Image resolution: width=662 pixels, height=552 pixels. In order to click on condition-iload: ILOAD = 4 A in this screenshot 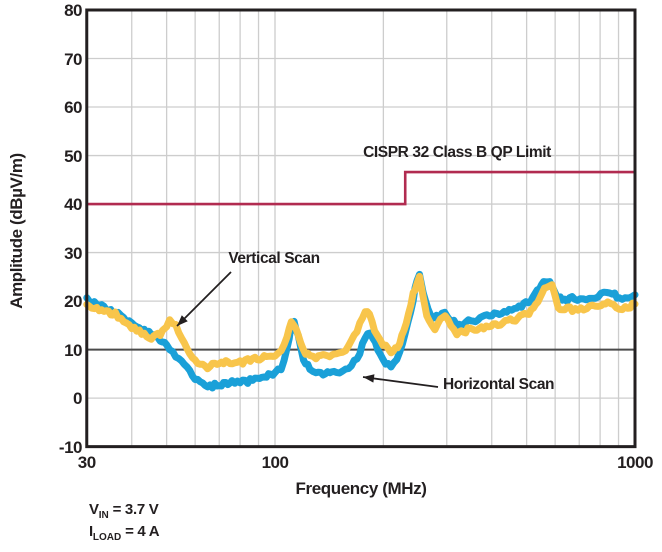, I will do `click(124, 533)`.